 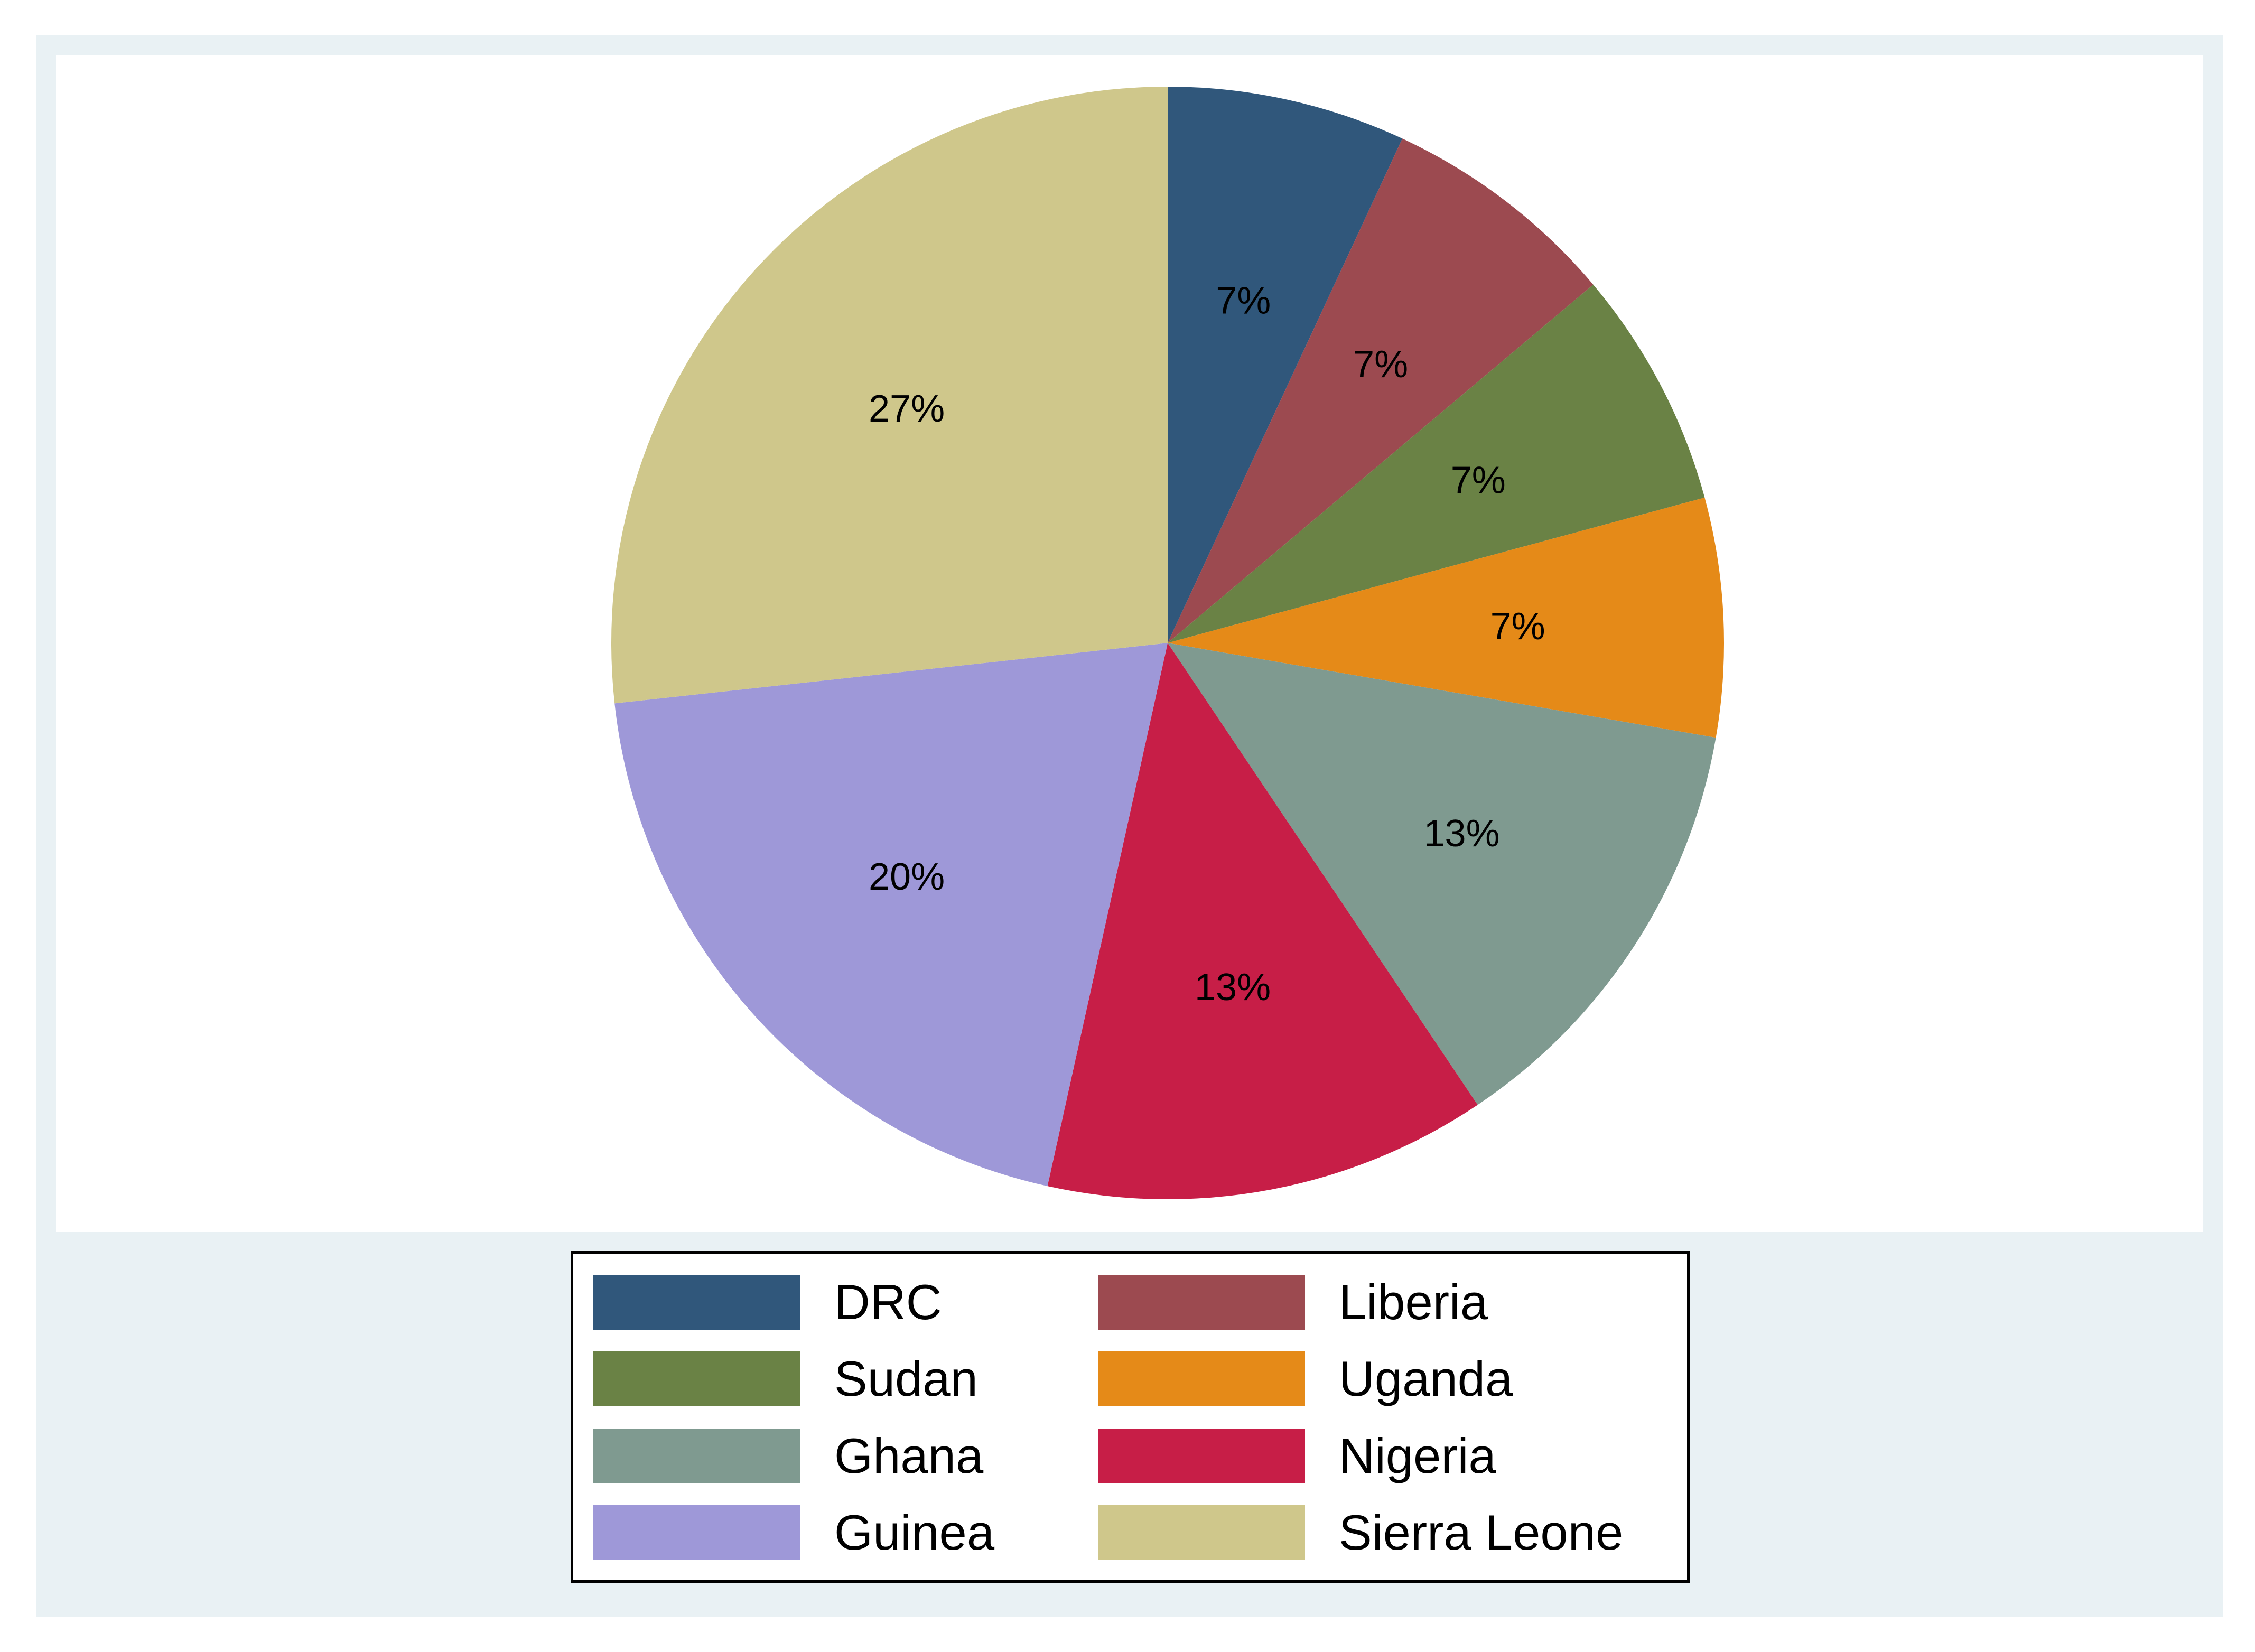 What do you see at coordinates (696, 1302) in the screenshot?
I see `legend-swatch-drc` at bounding box center [696, 1302].